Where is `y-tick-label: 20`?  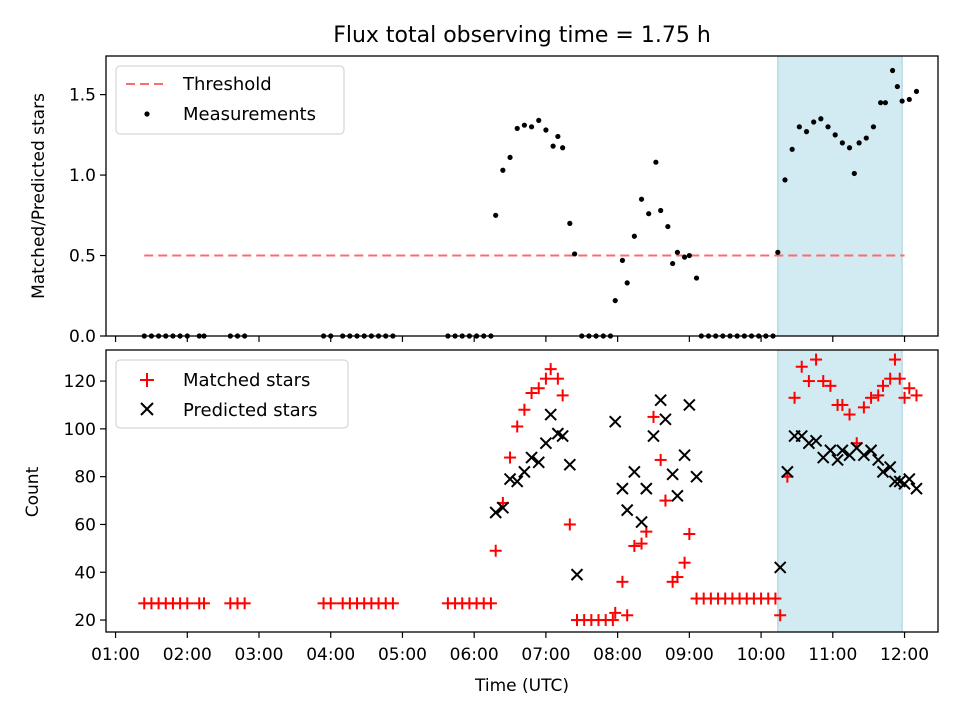 y-tick-label: 20 is located at coordinates (85, 621).